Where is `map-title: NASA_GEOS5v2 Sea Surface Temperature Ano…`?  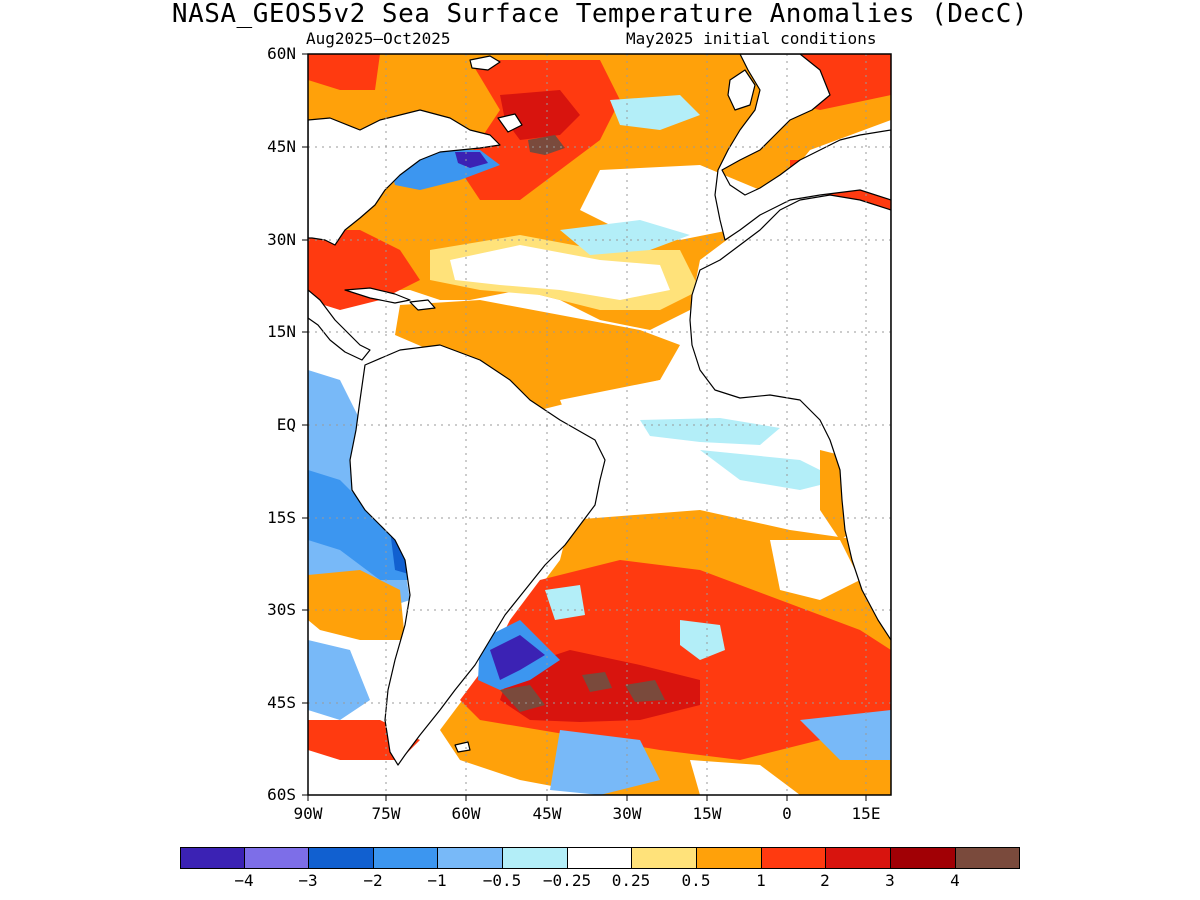 map-title: NASA_GEOS5v2 Sea Surface Temperature Ano… is located at coordinates (600, 14).